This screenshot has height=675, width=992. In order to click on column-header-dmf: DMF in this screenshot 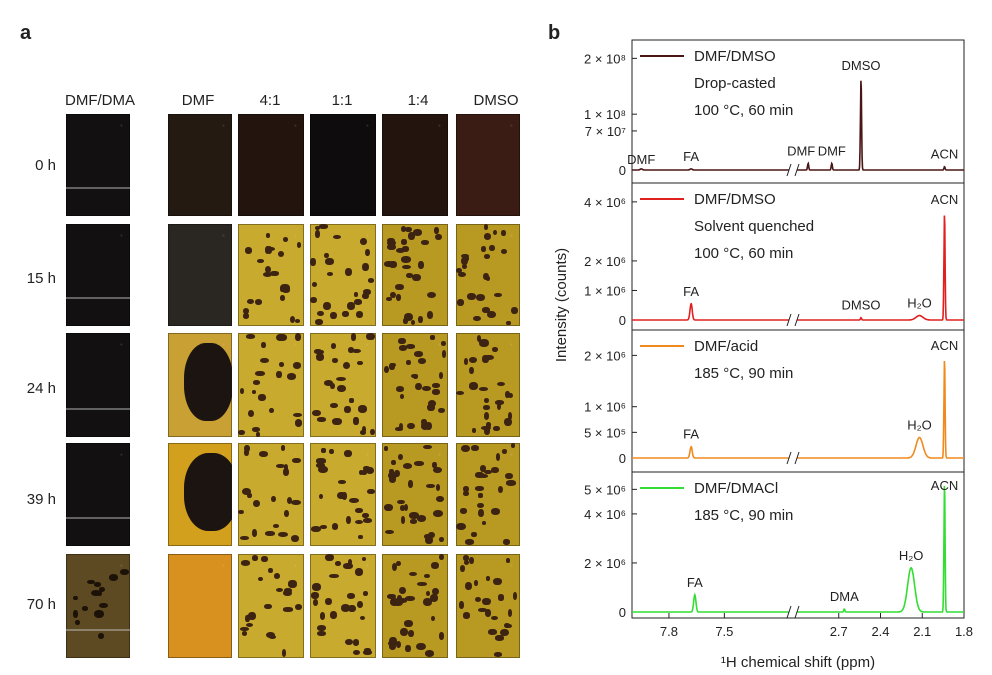, I will do `click(198, 100)`.